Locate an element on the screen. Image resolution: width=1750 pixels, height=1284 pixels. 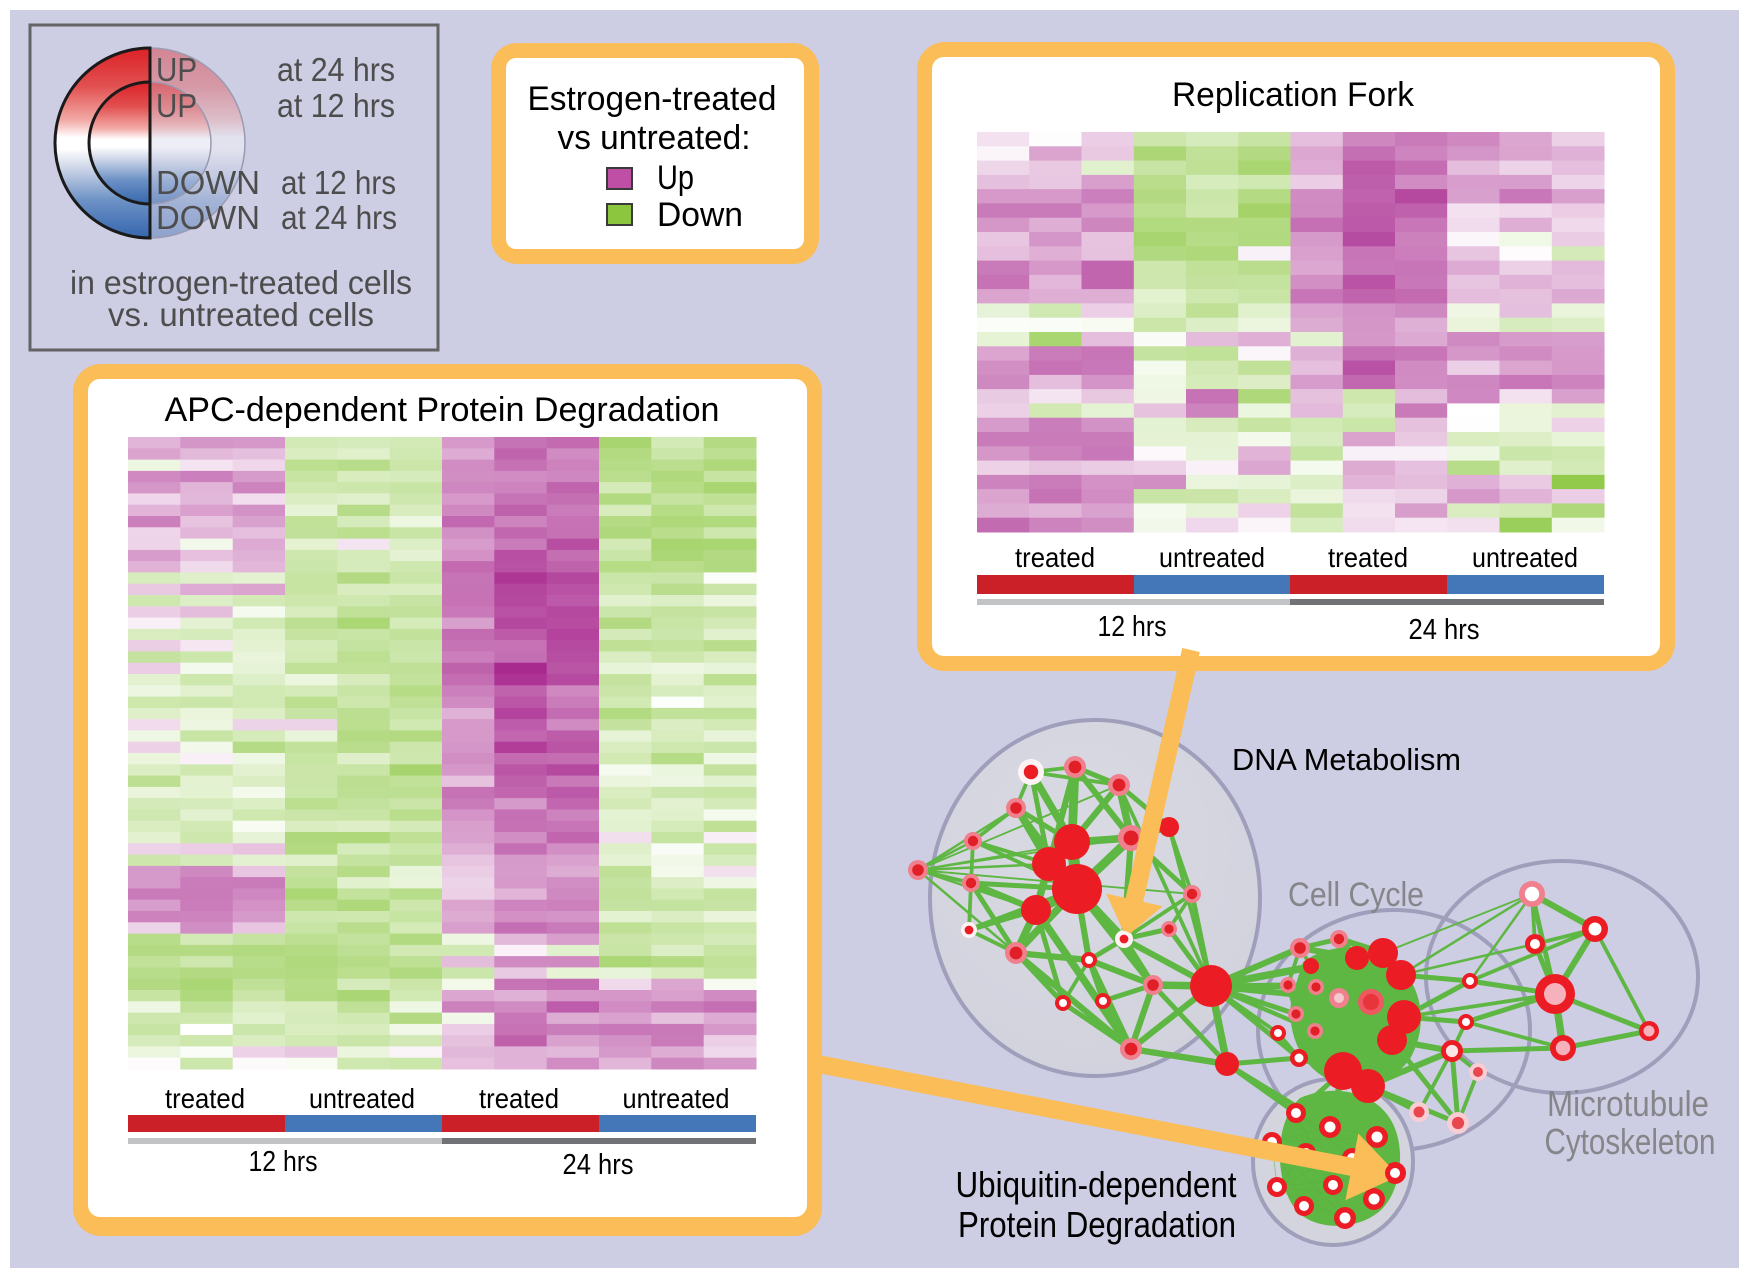
svg-text: Cytoskeleton is located at coordinates (1630, 1141).